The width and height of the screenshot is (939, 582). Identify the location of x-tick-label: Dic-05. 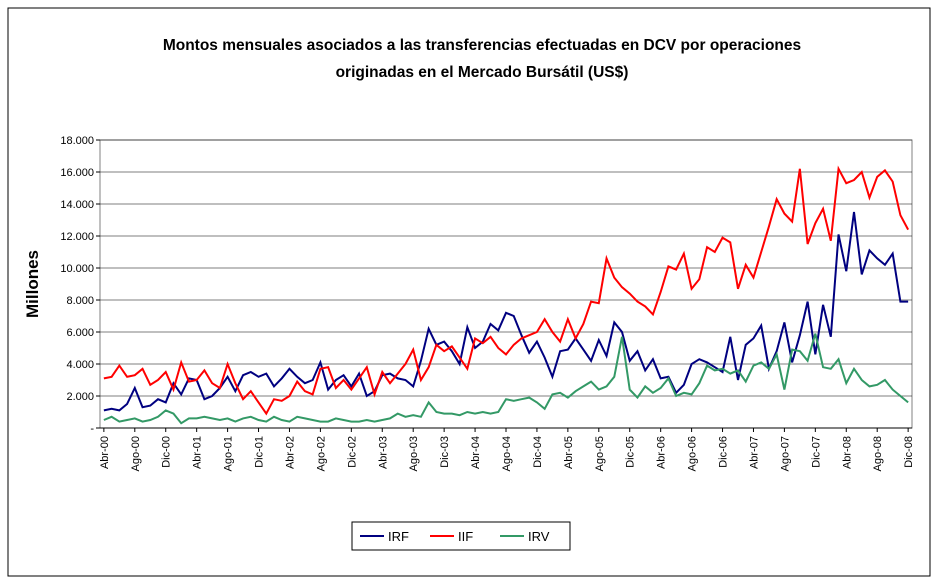
(631, 452).